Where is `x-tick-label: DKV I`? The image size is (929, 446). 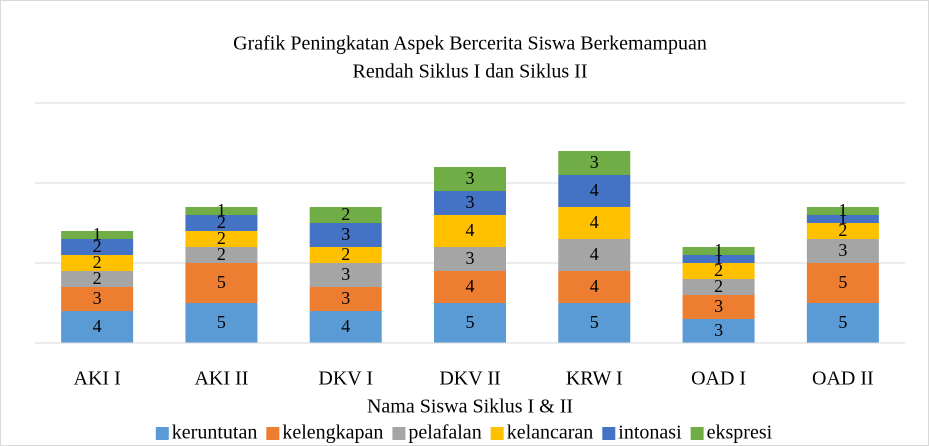
x-tick-label: DKV I is located at coordinates (345, 379).